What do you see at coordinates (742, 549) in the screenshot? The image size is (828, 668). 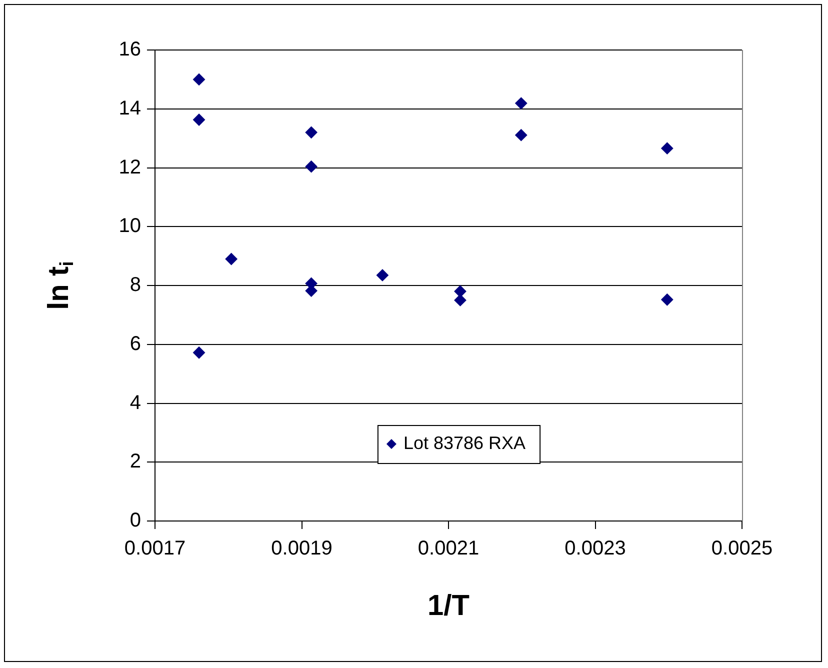 I see `x-tick-label: 0.0025` at bounding box center [742, 549].